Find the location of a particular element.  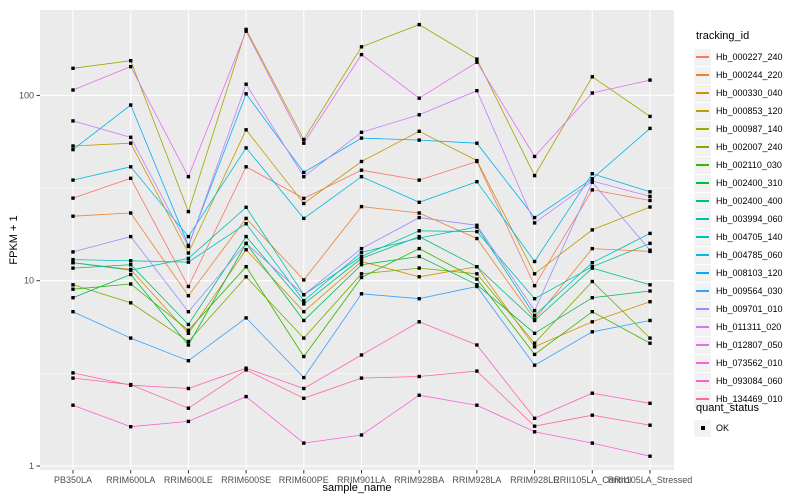

legend-entry-label: Hb_073562_010 is located at coordinates (749, 363).